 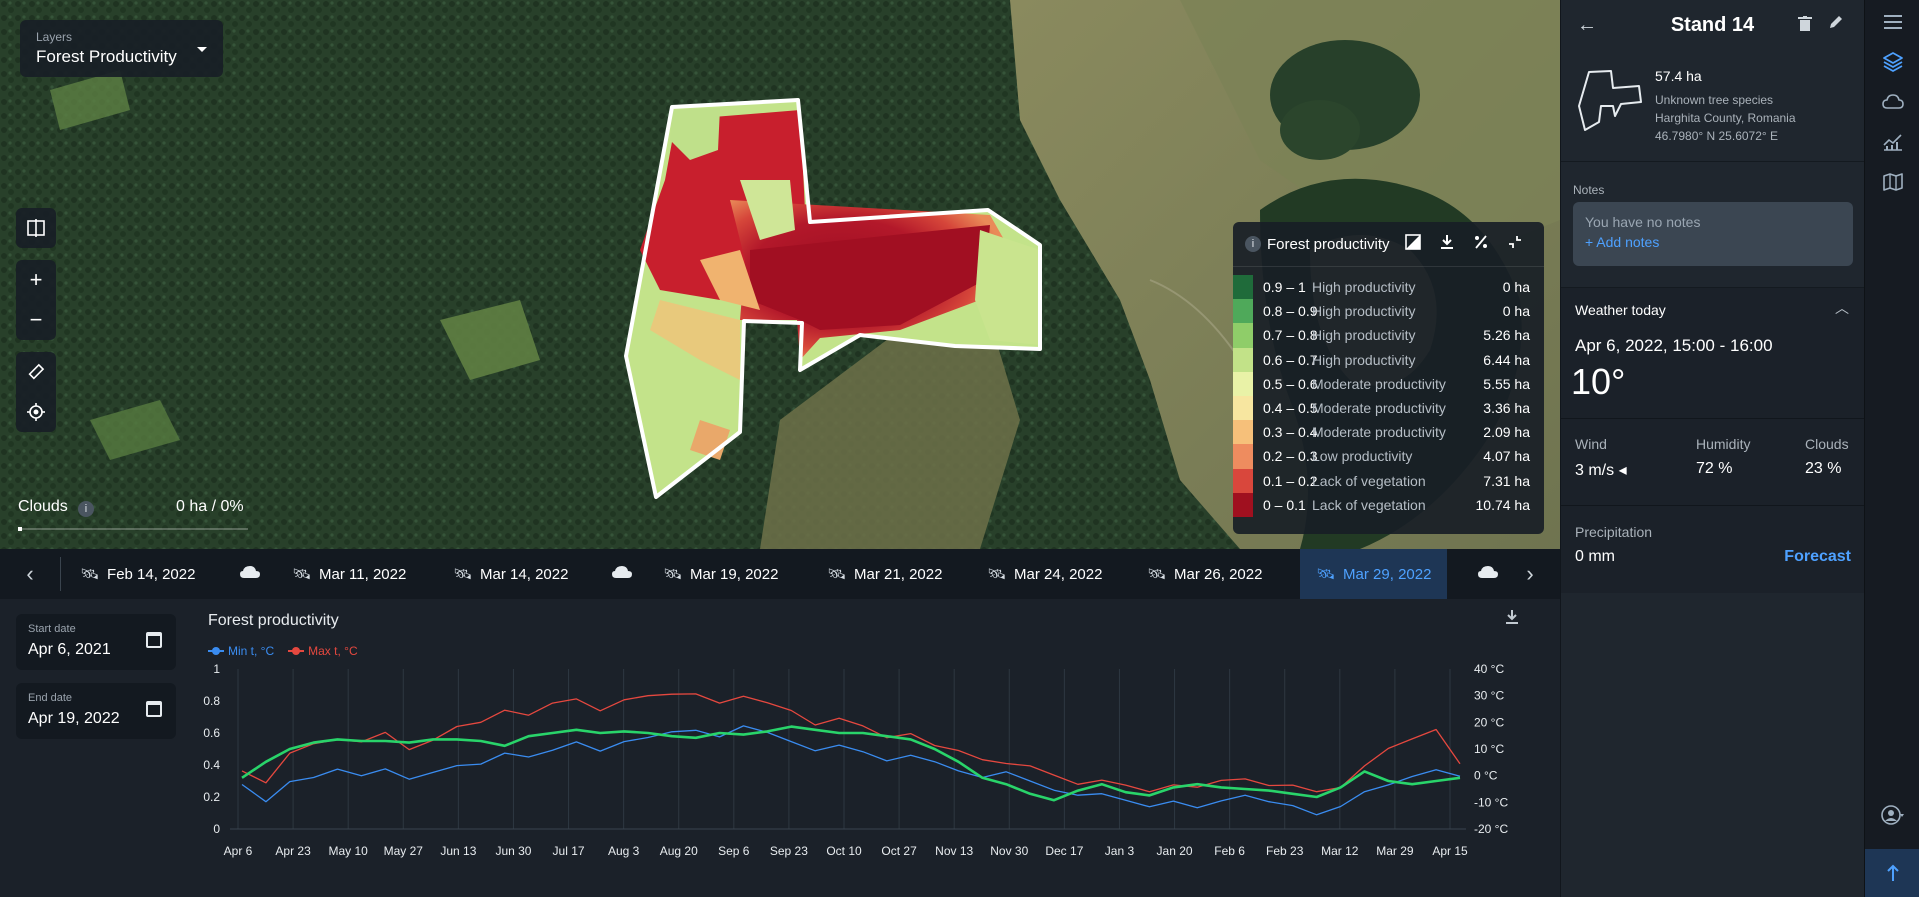 I want to click on legend-description: Low productivity, so click(x=1362, y=456).